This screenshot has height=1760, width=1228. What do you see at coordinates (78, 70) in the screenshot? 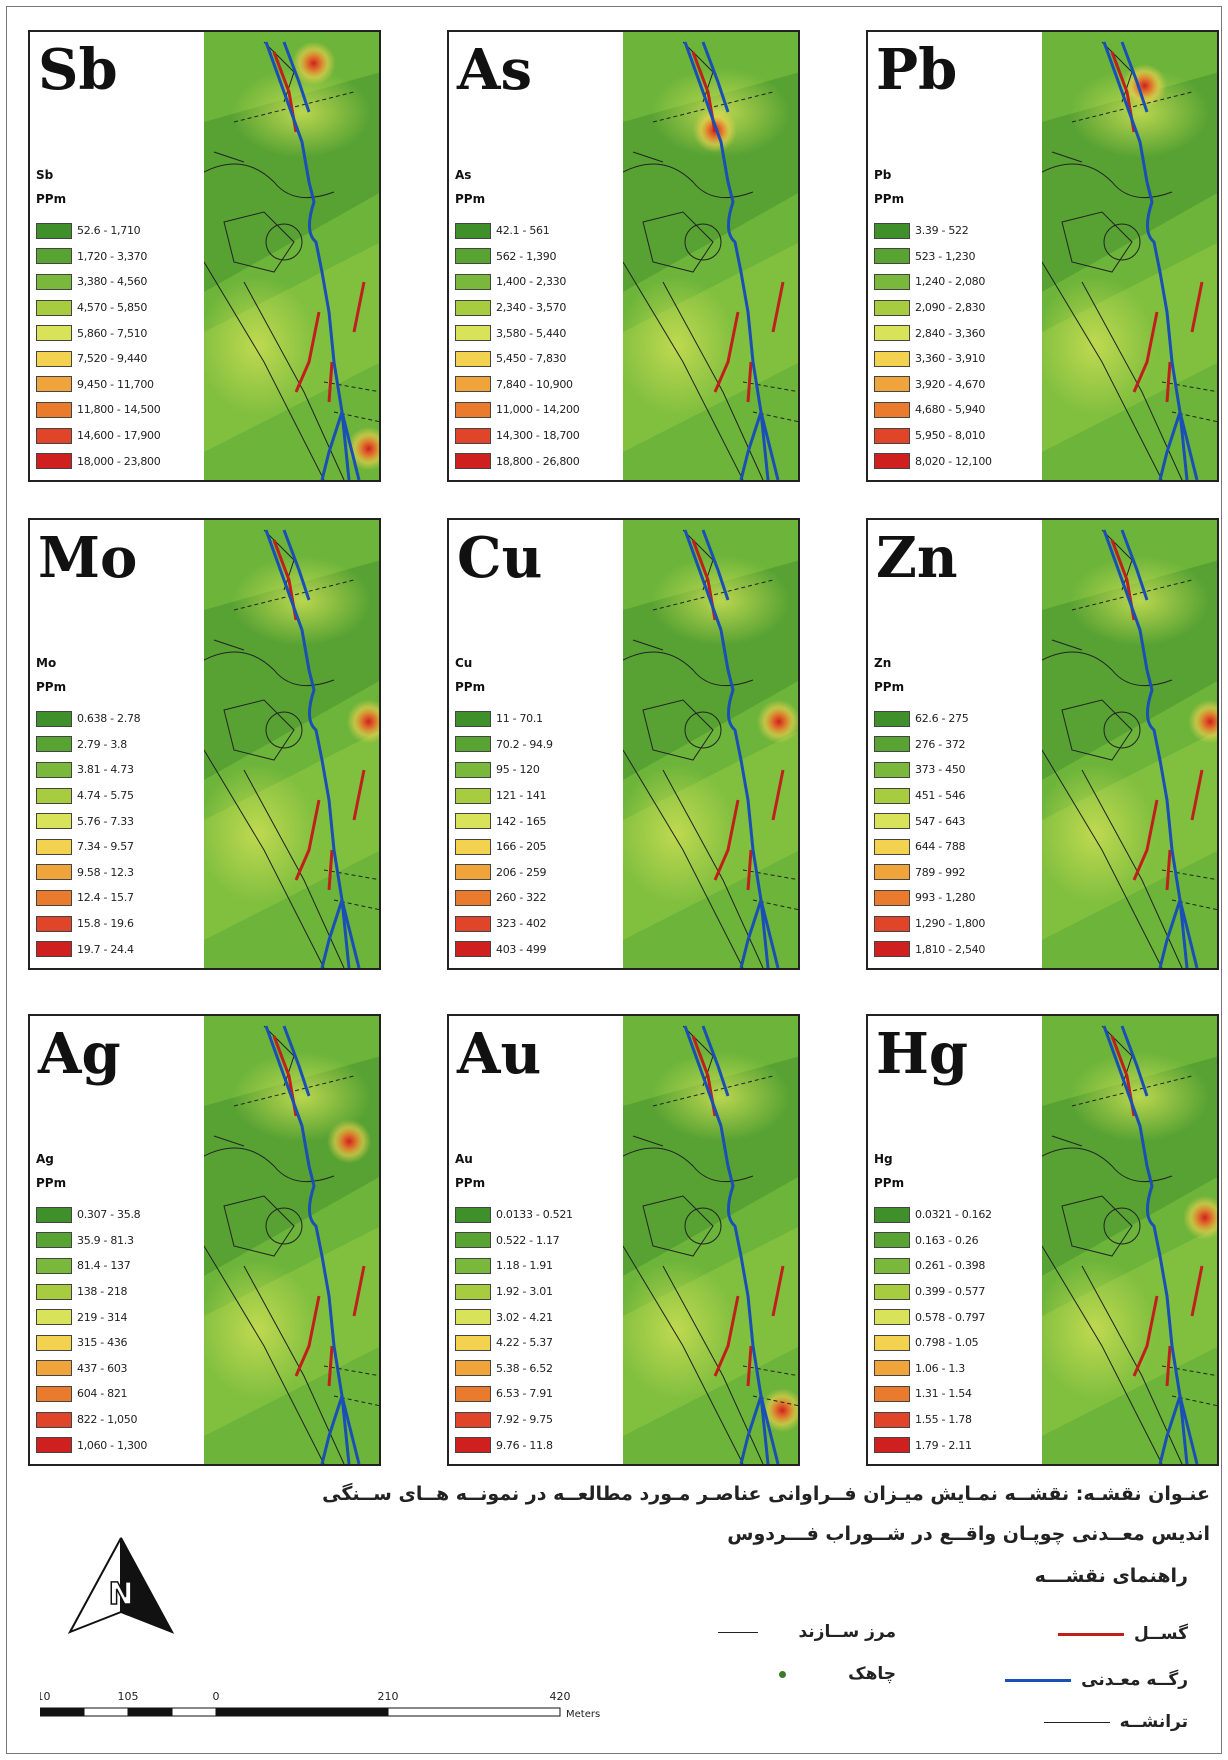
I see `element-title: Sb` at bounding box center [78, 70].